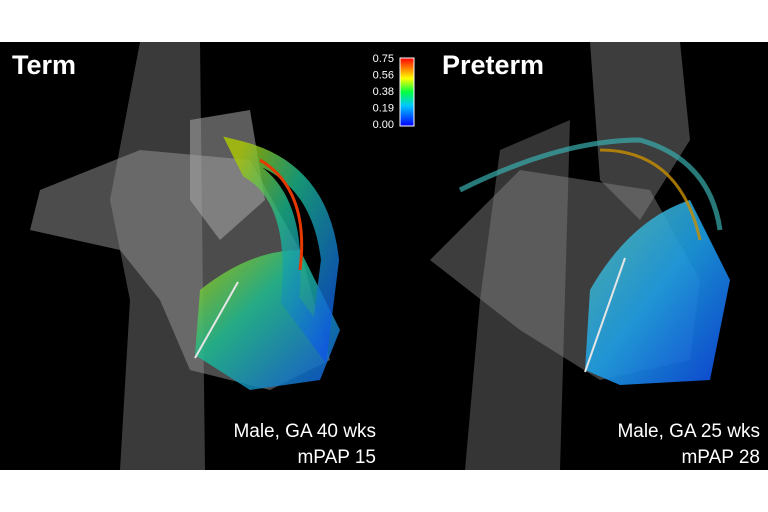  I want to click on caption: mPAP 28, so click(720, 457).